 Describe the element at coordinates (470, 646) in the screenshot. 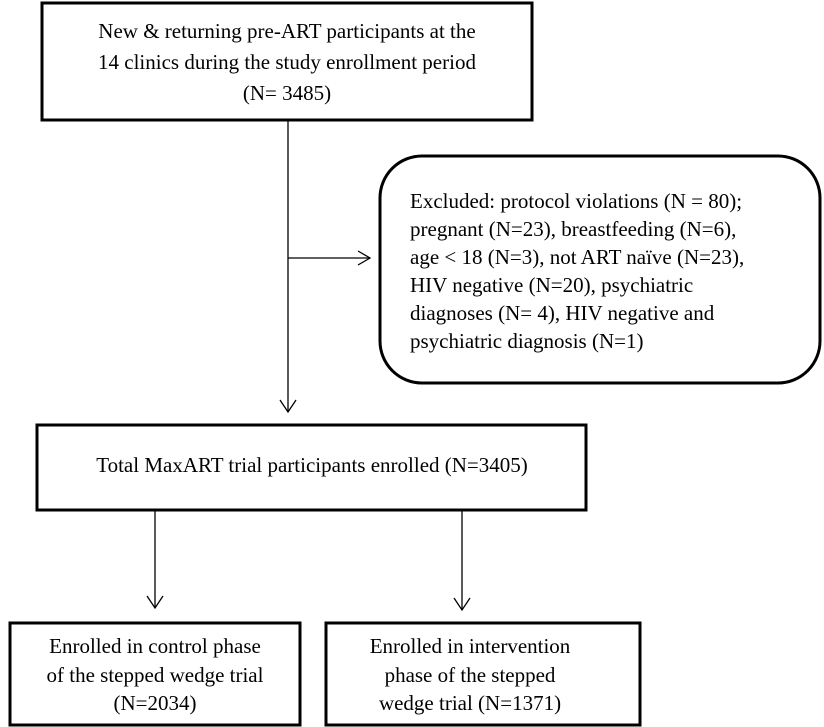

I see `node-text: Enrolled in intervention` at that location.